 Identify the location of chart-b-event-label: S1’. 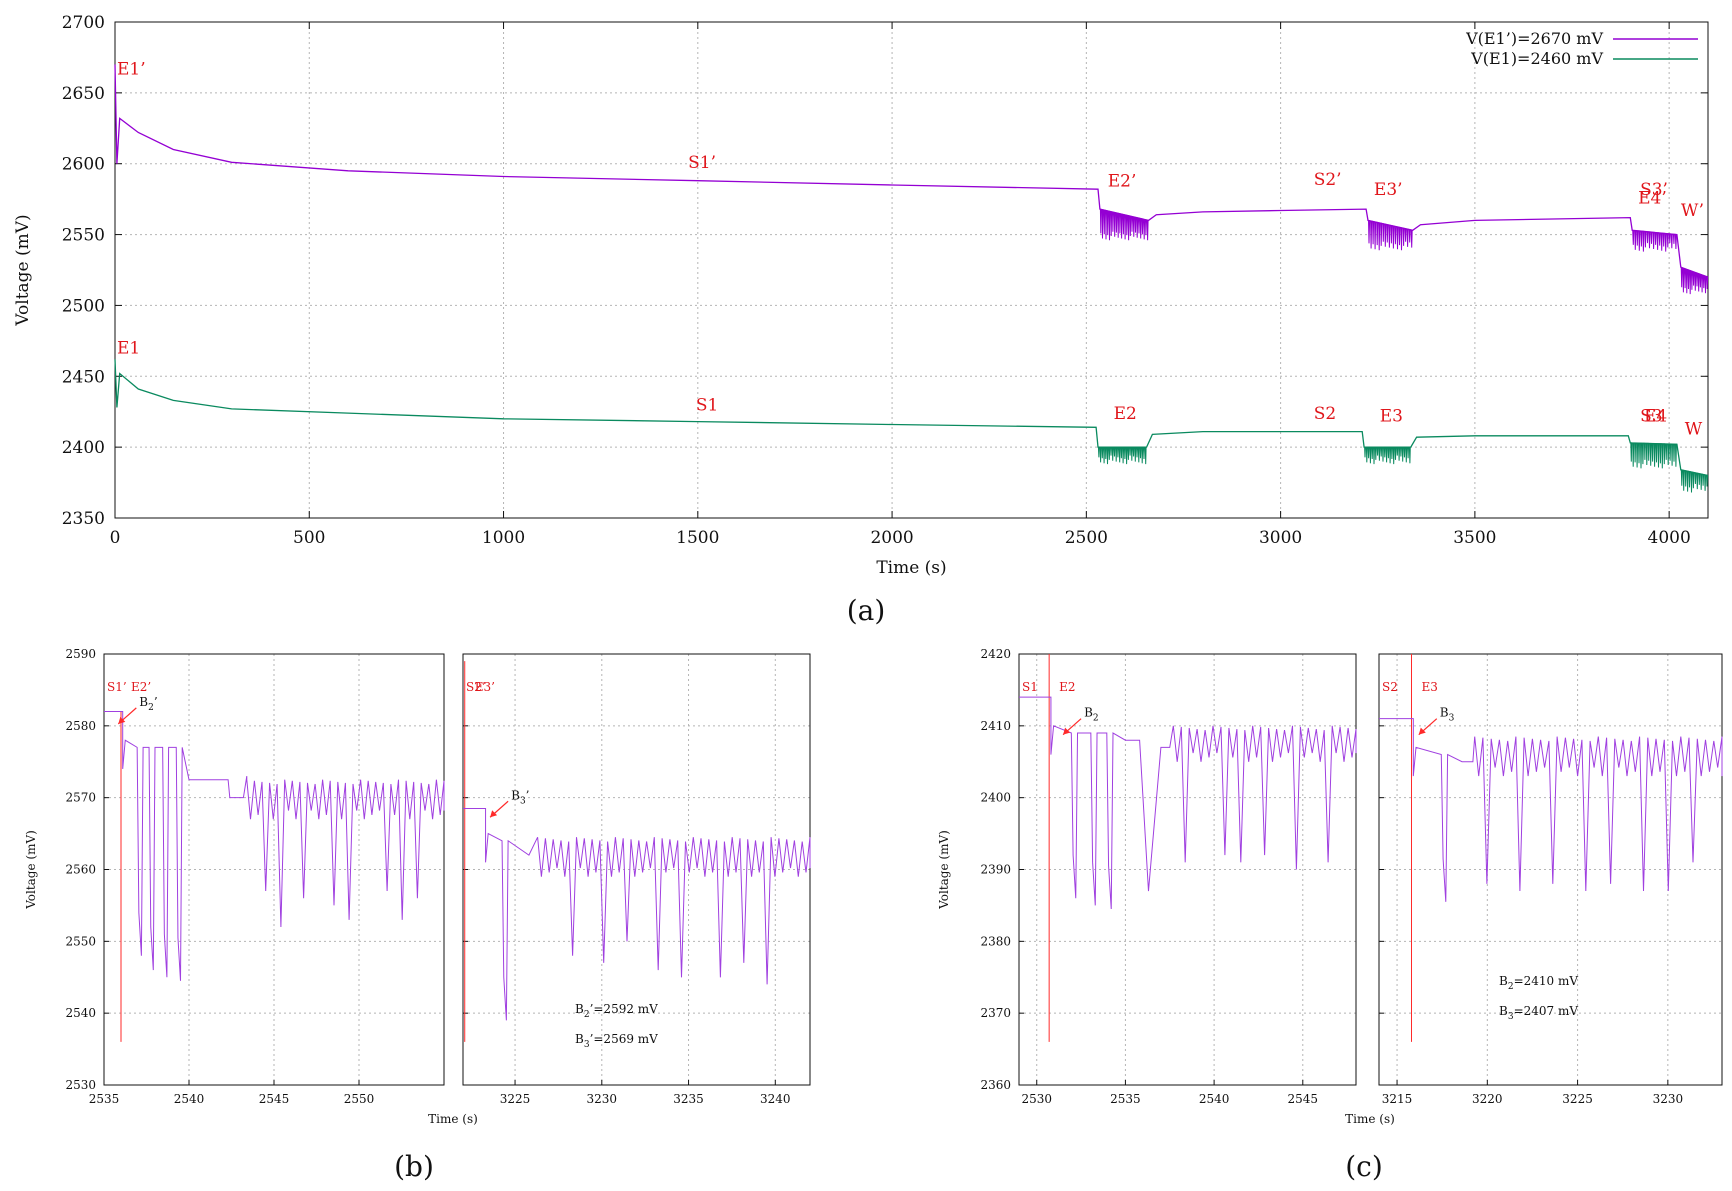
(117, 687).